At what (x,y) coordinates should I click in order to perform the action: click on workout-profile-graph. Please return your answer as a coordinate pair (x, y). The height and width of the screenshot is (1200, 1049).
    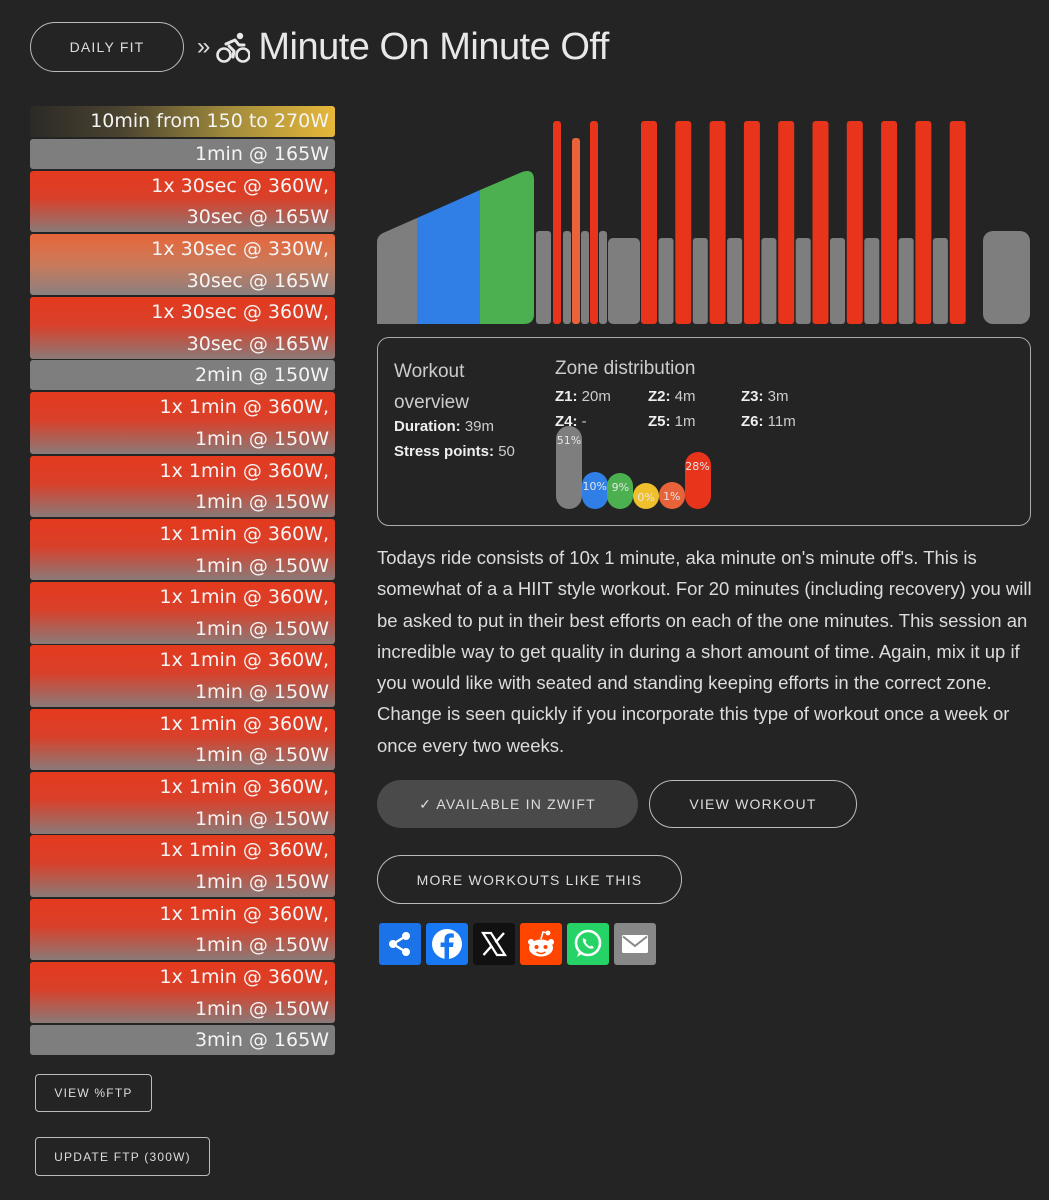
    Looking at the image, I should click on (703, 222).